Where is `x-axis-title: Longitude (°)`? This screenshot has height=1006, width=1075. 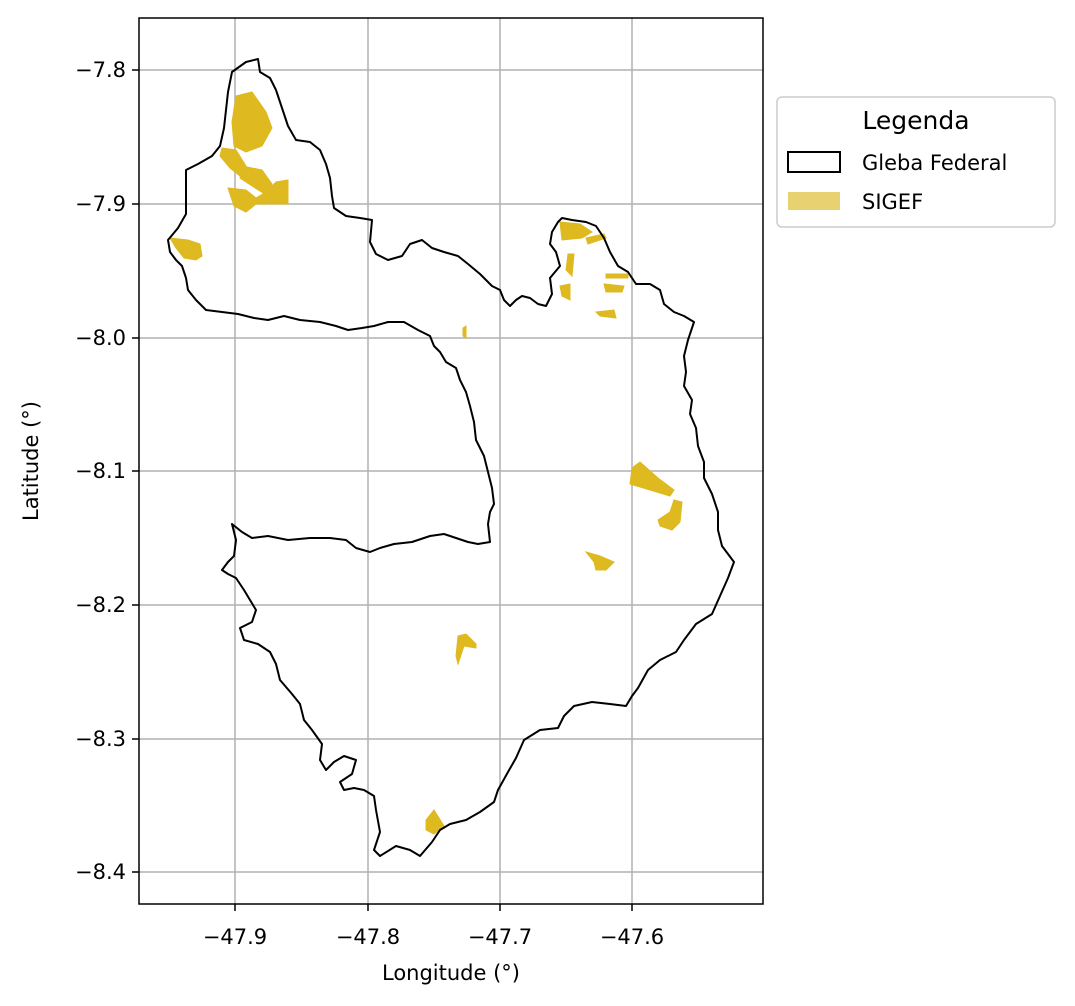
x-axis-title: Longitude (°) is located at coordinates (451, 973).